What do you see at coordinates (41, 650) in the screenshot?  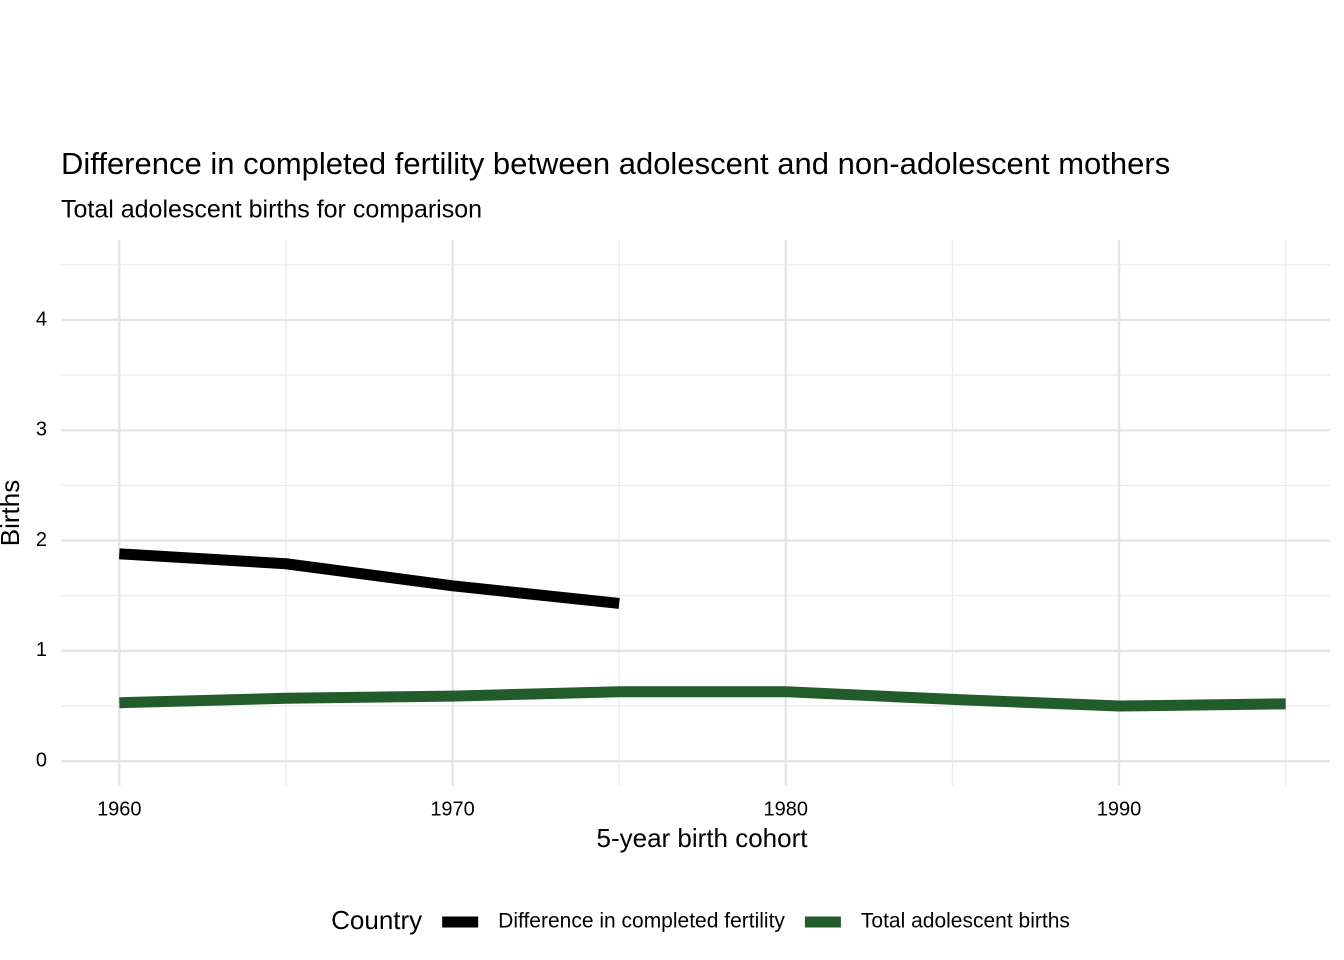 I see `y-tick-label: 1` at bounding box center [41, 650].